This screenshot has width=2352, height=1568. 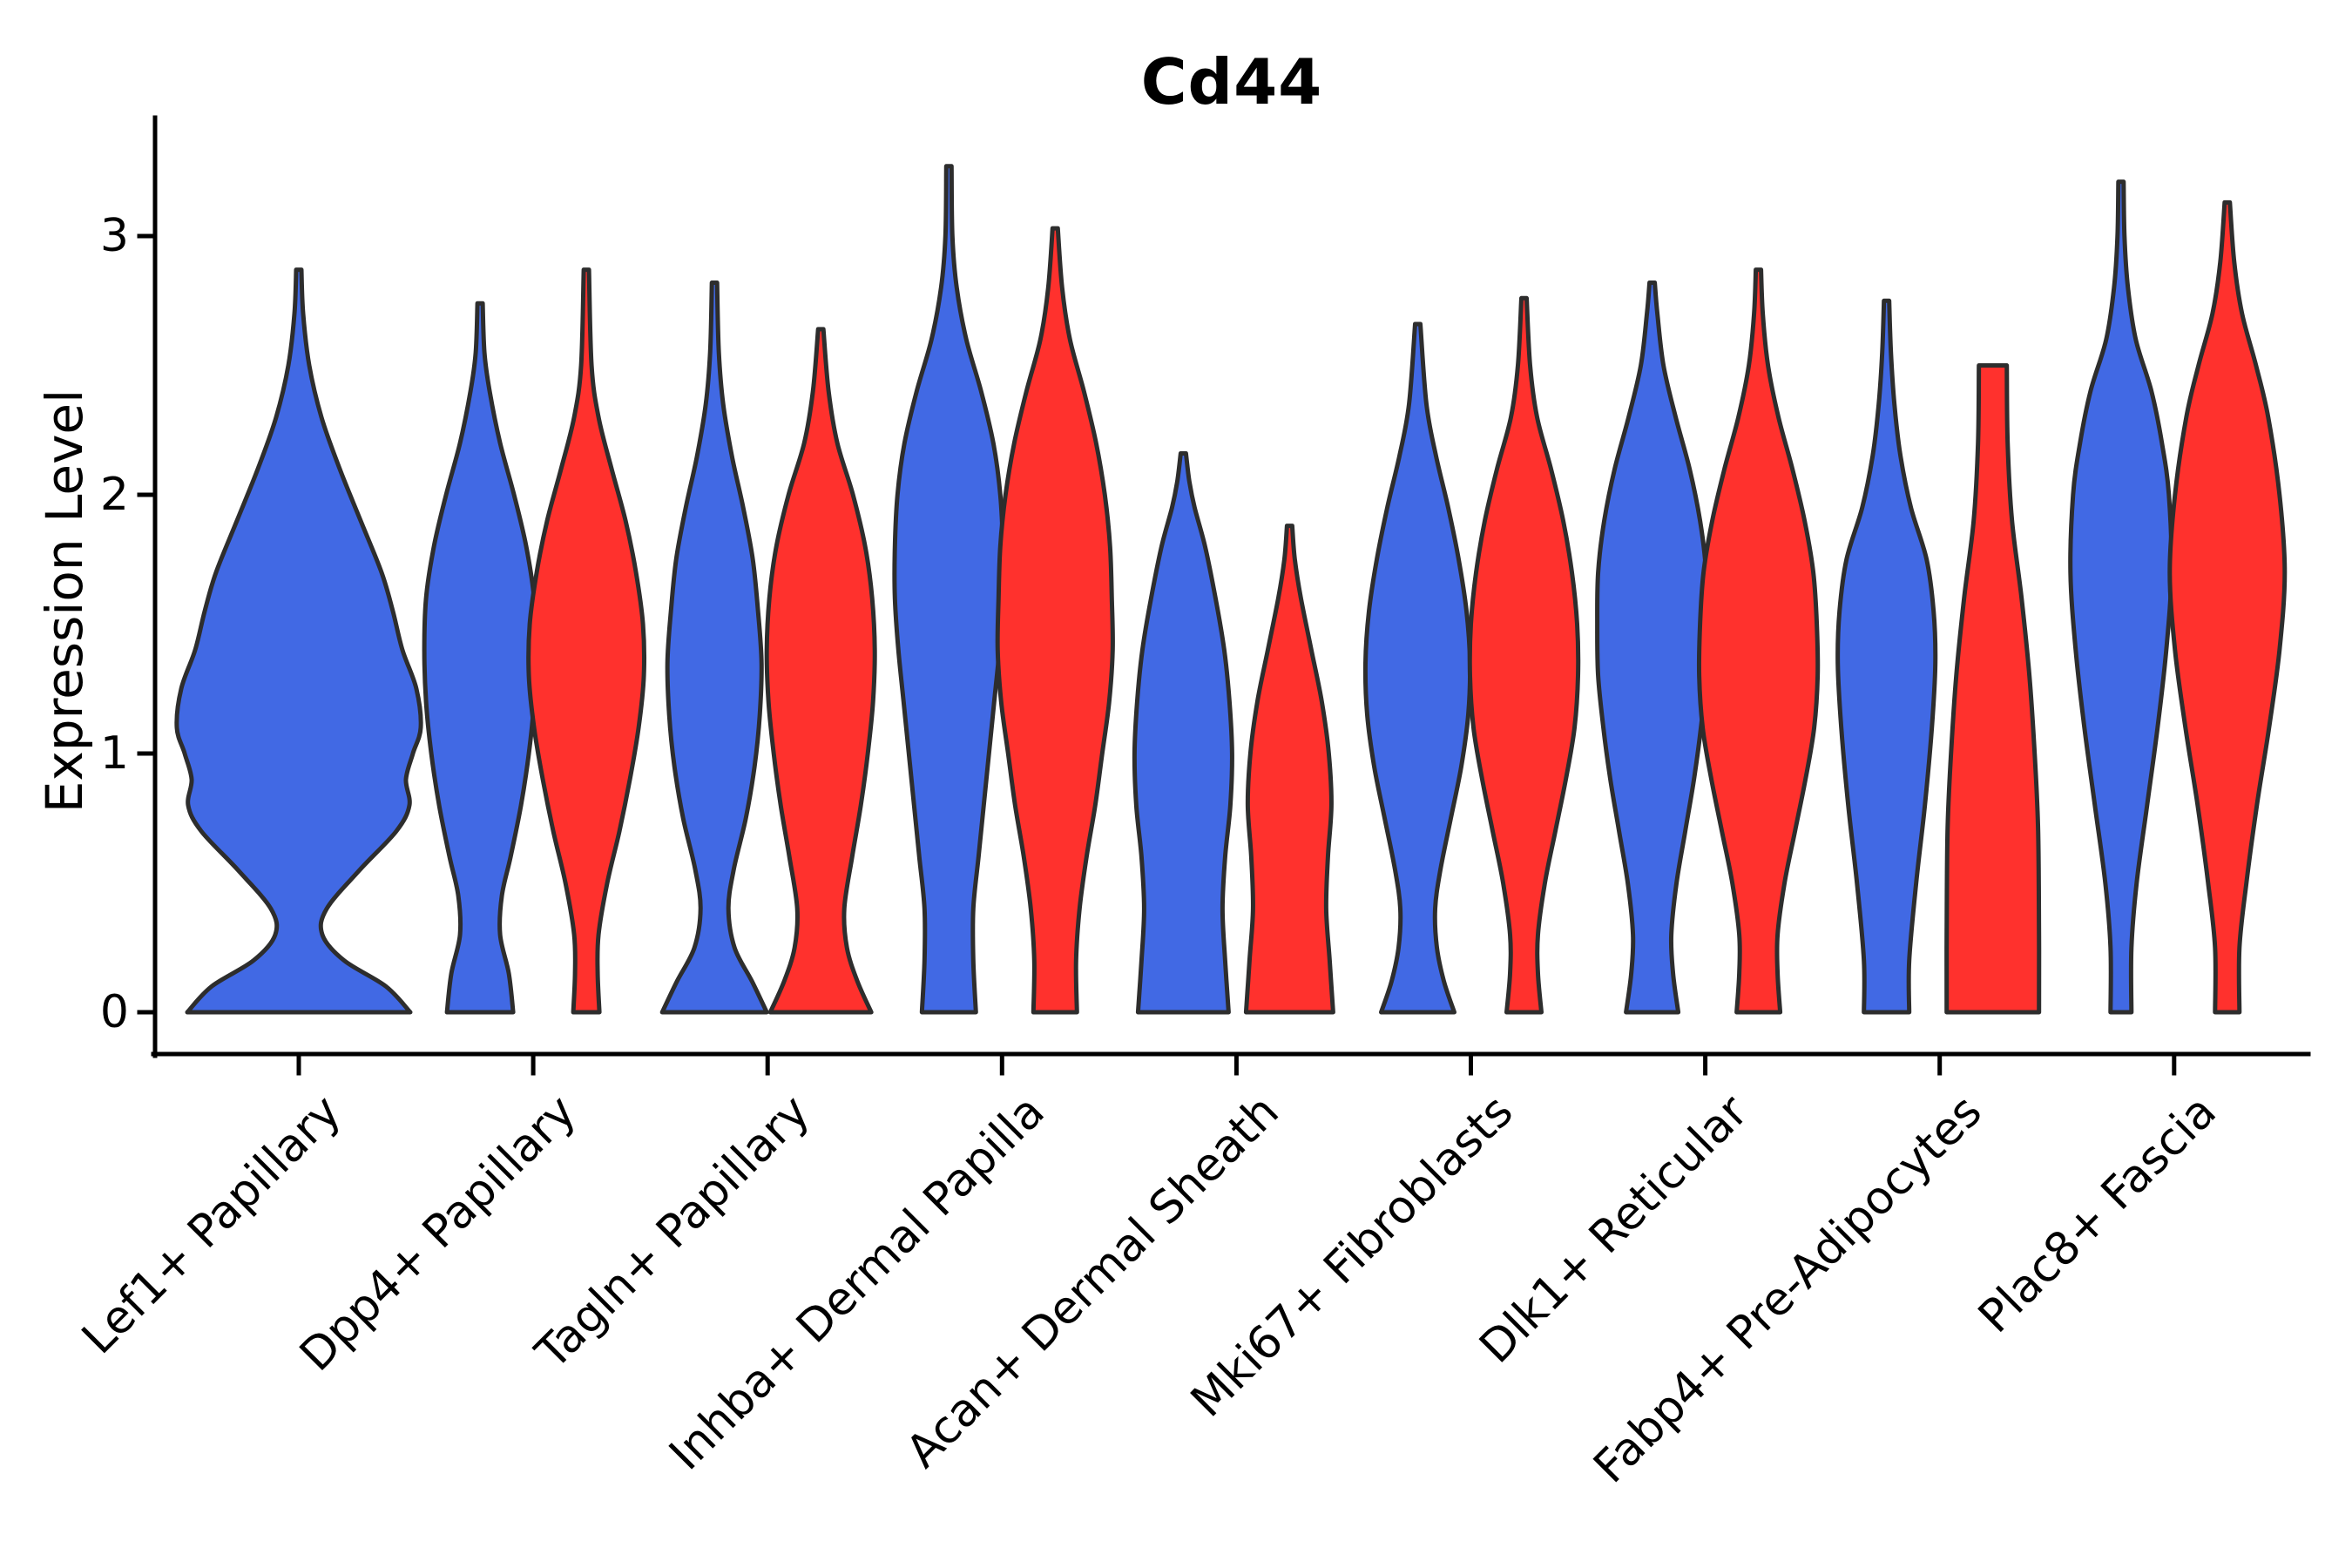 What do you see at coordinates (2227, 607) in the screenshot?
I see `violin-Plac8-red` at bounding box center [2227, 607].